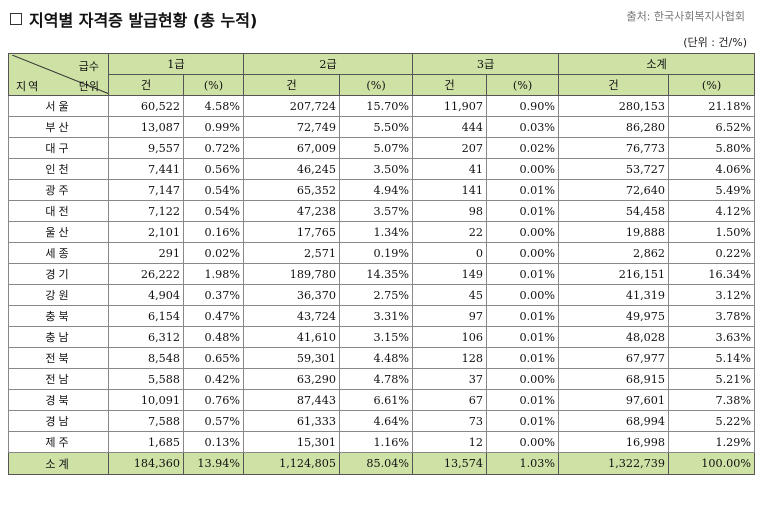 The image size is (757, 525). I want to click on grade1-percent: 0.65%, so click(213, 358).